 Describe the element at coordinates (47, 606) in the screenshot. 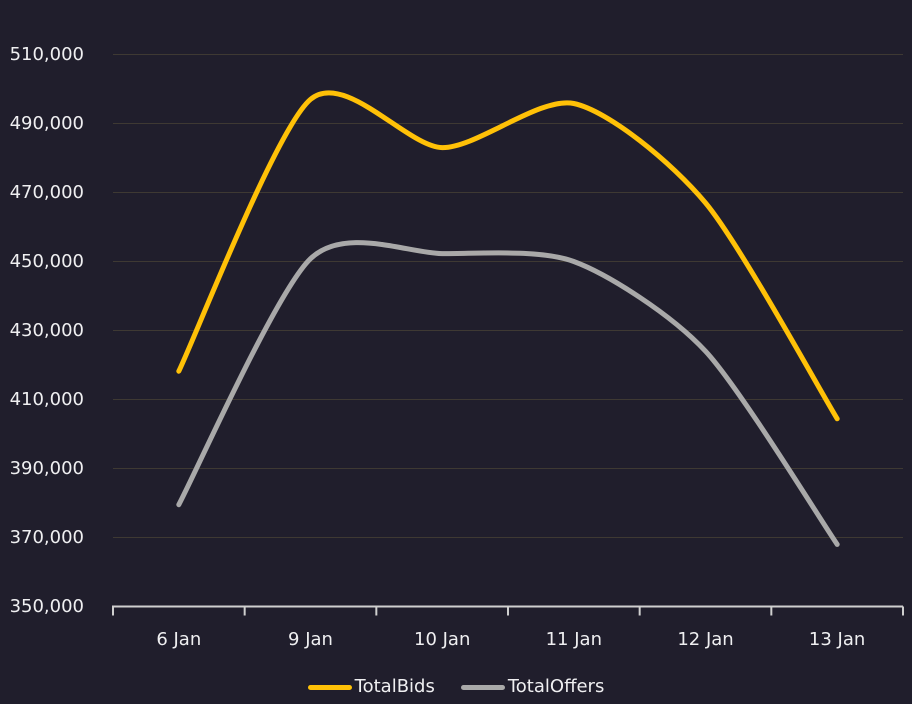

I see `y-tick-label: 350,000` at that location.